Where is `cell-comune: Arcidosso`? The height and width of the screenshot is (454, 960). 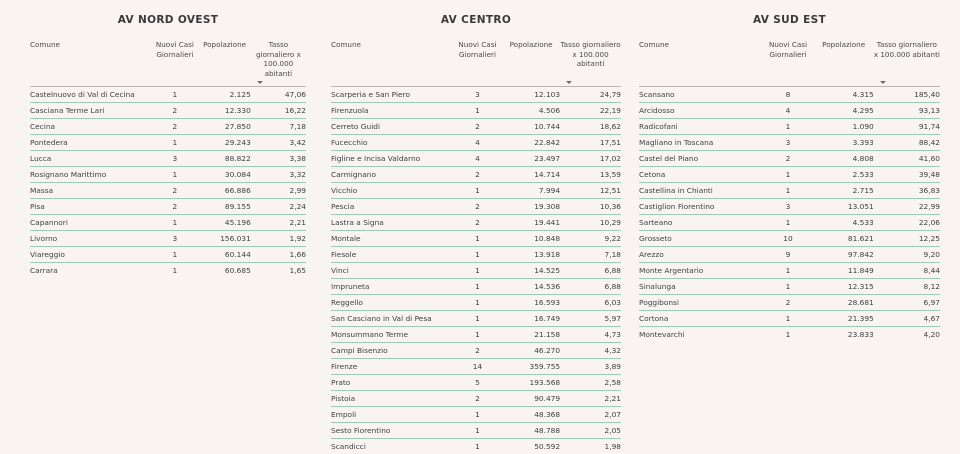 cell-comune: Arcidosso is located at coordinates (700, 111).